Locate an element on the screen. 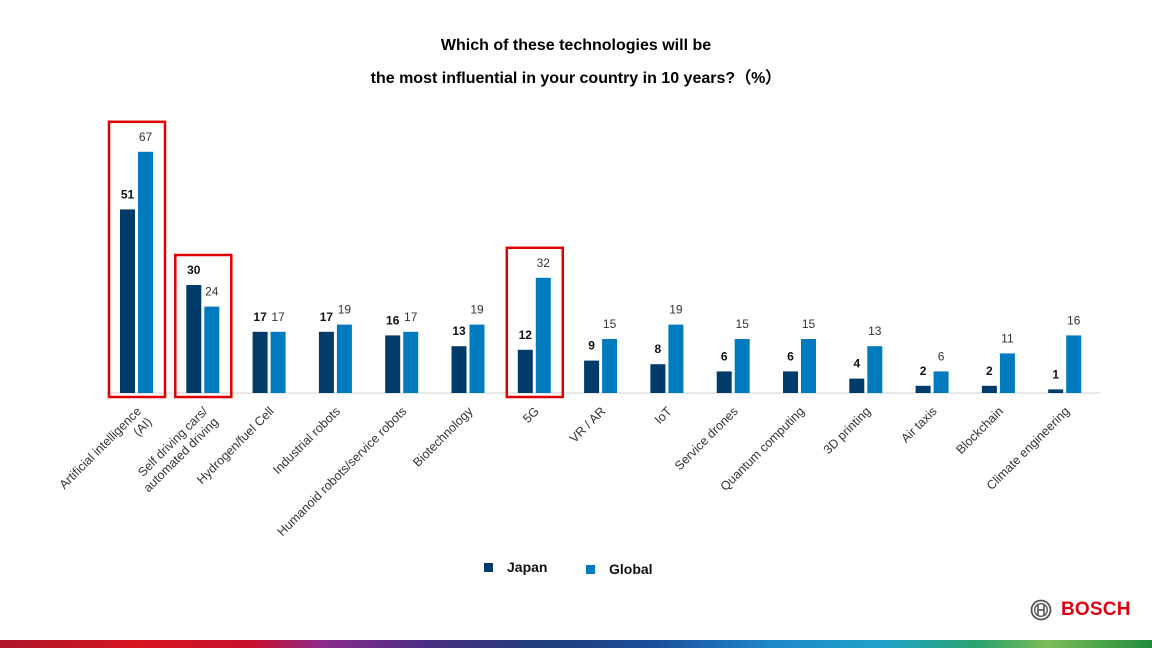 This screenshot has width=1152, height=648. category-label: Service drones is located at coordinates (706, 438).